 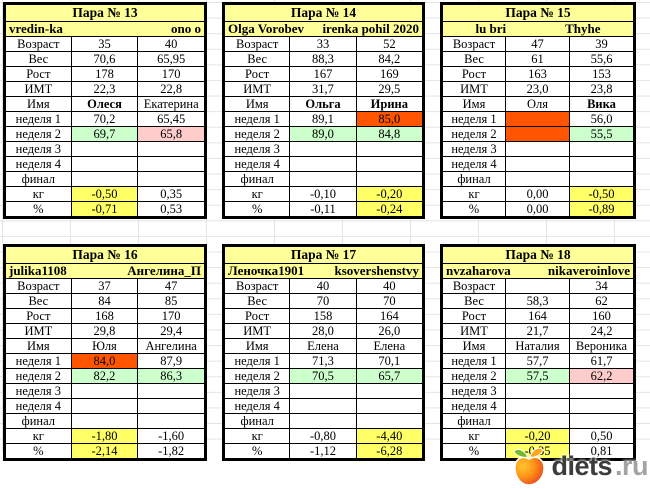 I want to click on weight-cell-1: 58,3, so click(x=537, y=301).